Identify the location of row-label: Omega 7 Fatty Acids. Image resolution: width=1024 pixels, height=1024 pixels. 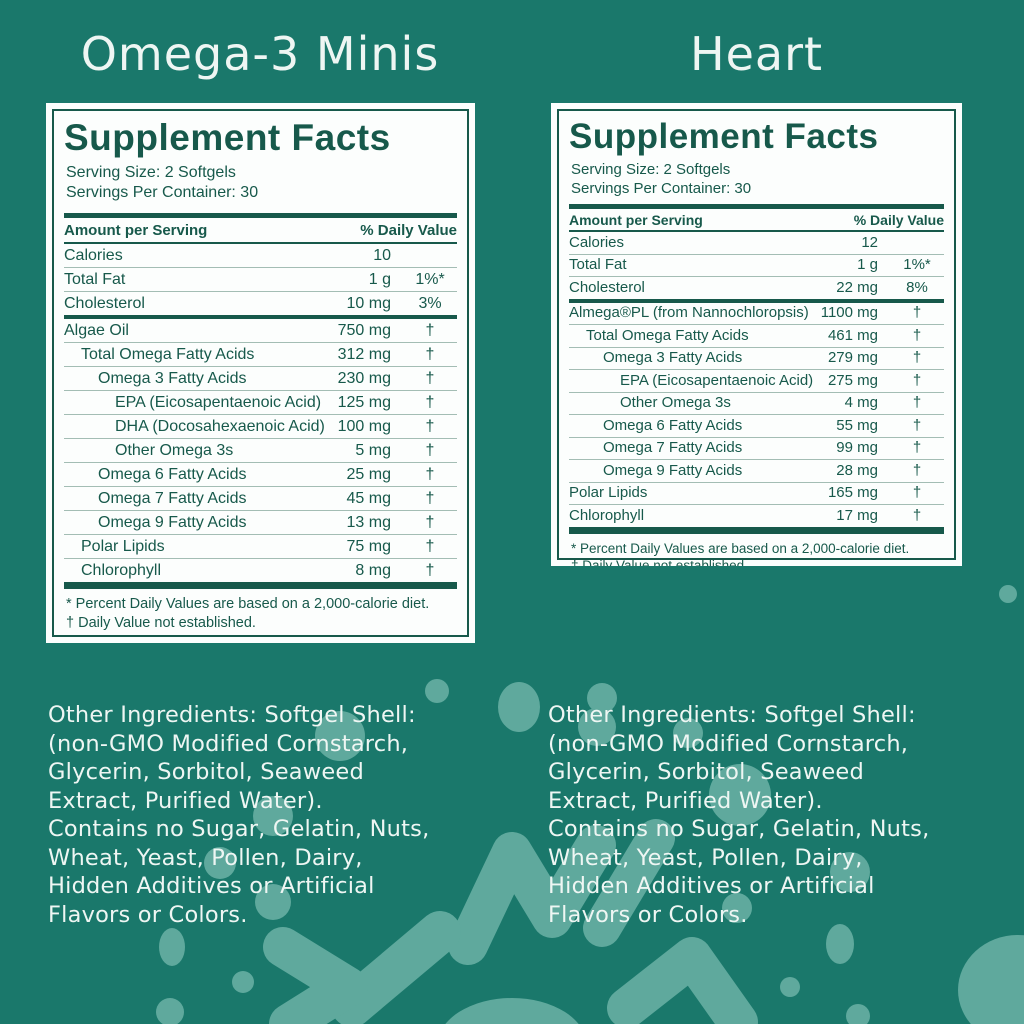
(673, 447).